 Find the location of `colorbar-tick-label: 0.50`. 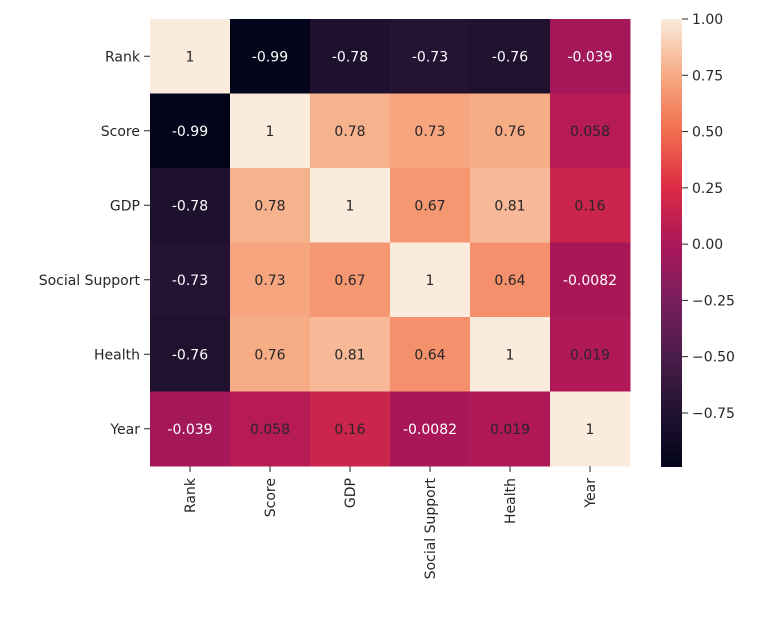

colorbar-tick-label: 0.50 is located at coordinates (707, 133).